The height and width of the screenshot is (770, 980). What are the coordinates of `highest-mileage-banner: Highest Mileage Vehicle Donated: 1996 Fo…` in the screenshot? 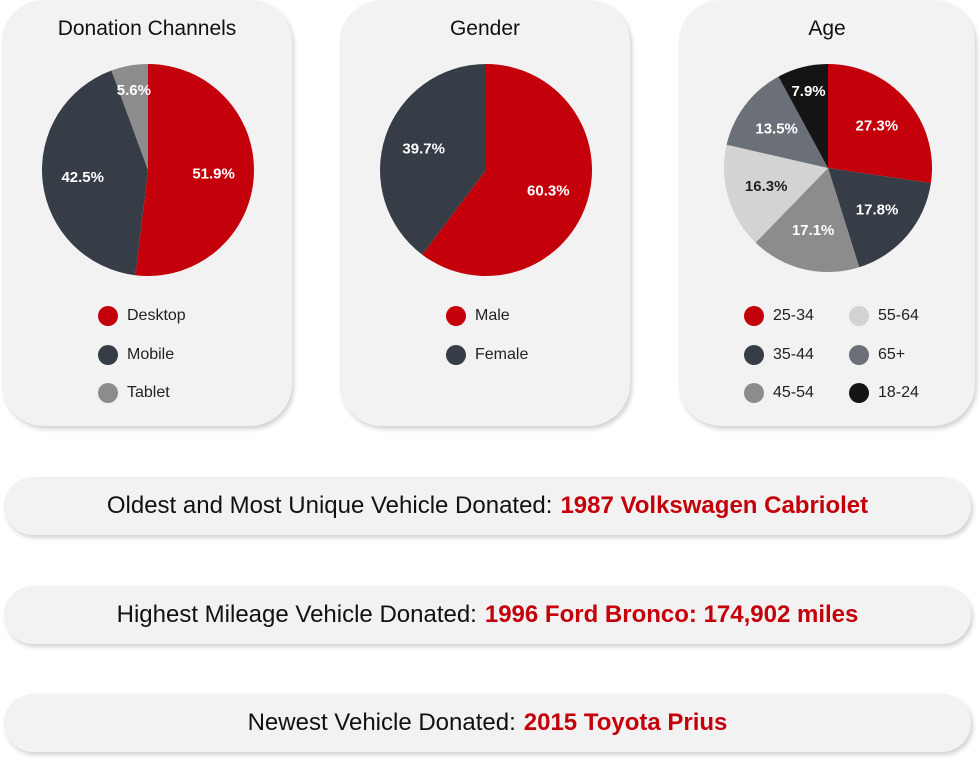 It's located at (487, 615).